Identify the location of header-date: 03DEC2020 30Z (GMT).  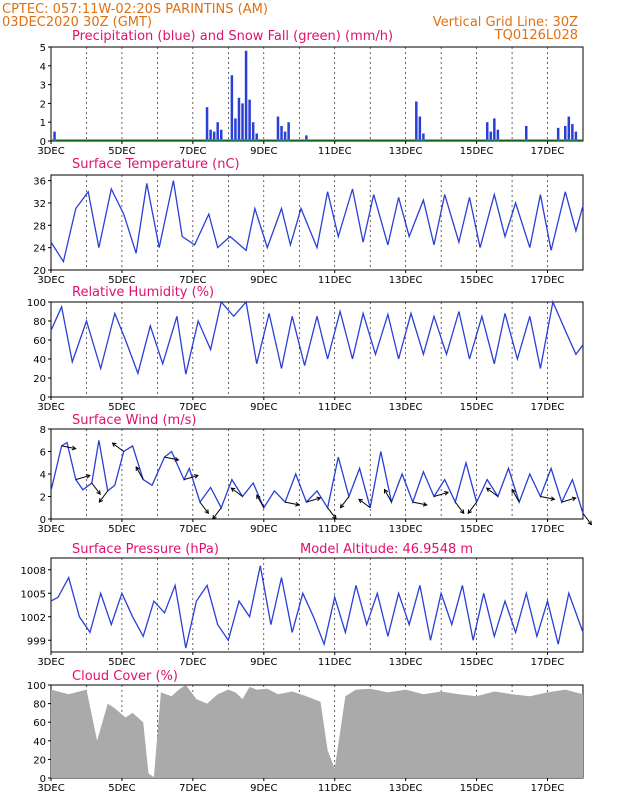
(77, 22).